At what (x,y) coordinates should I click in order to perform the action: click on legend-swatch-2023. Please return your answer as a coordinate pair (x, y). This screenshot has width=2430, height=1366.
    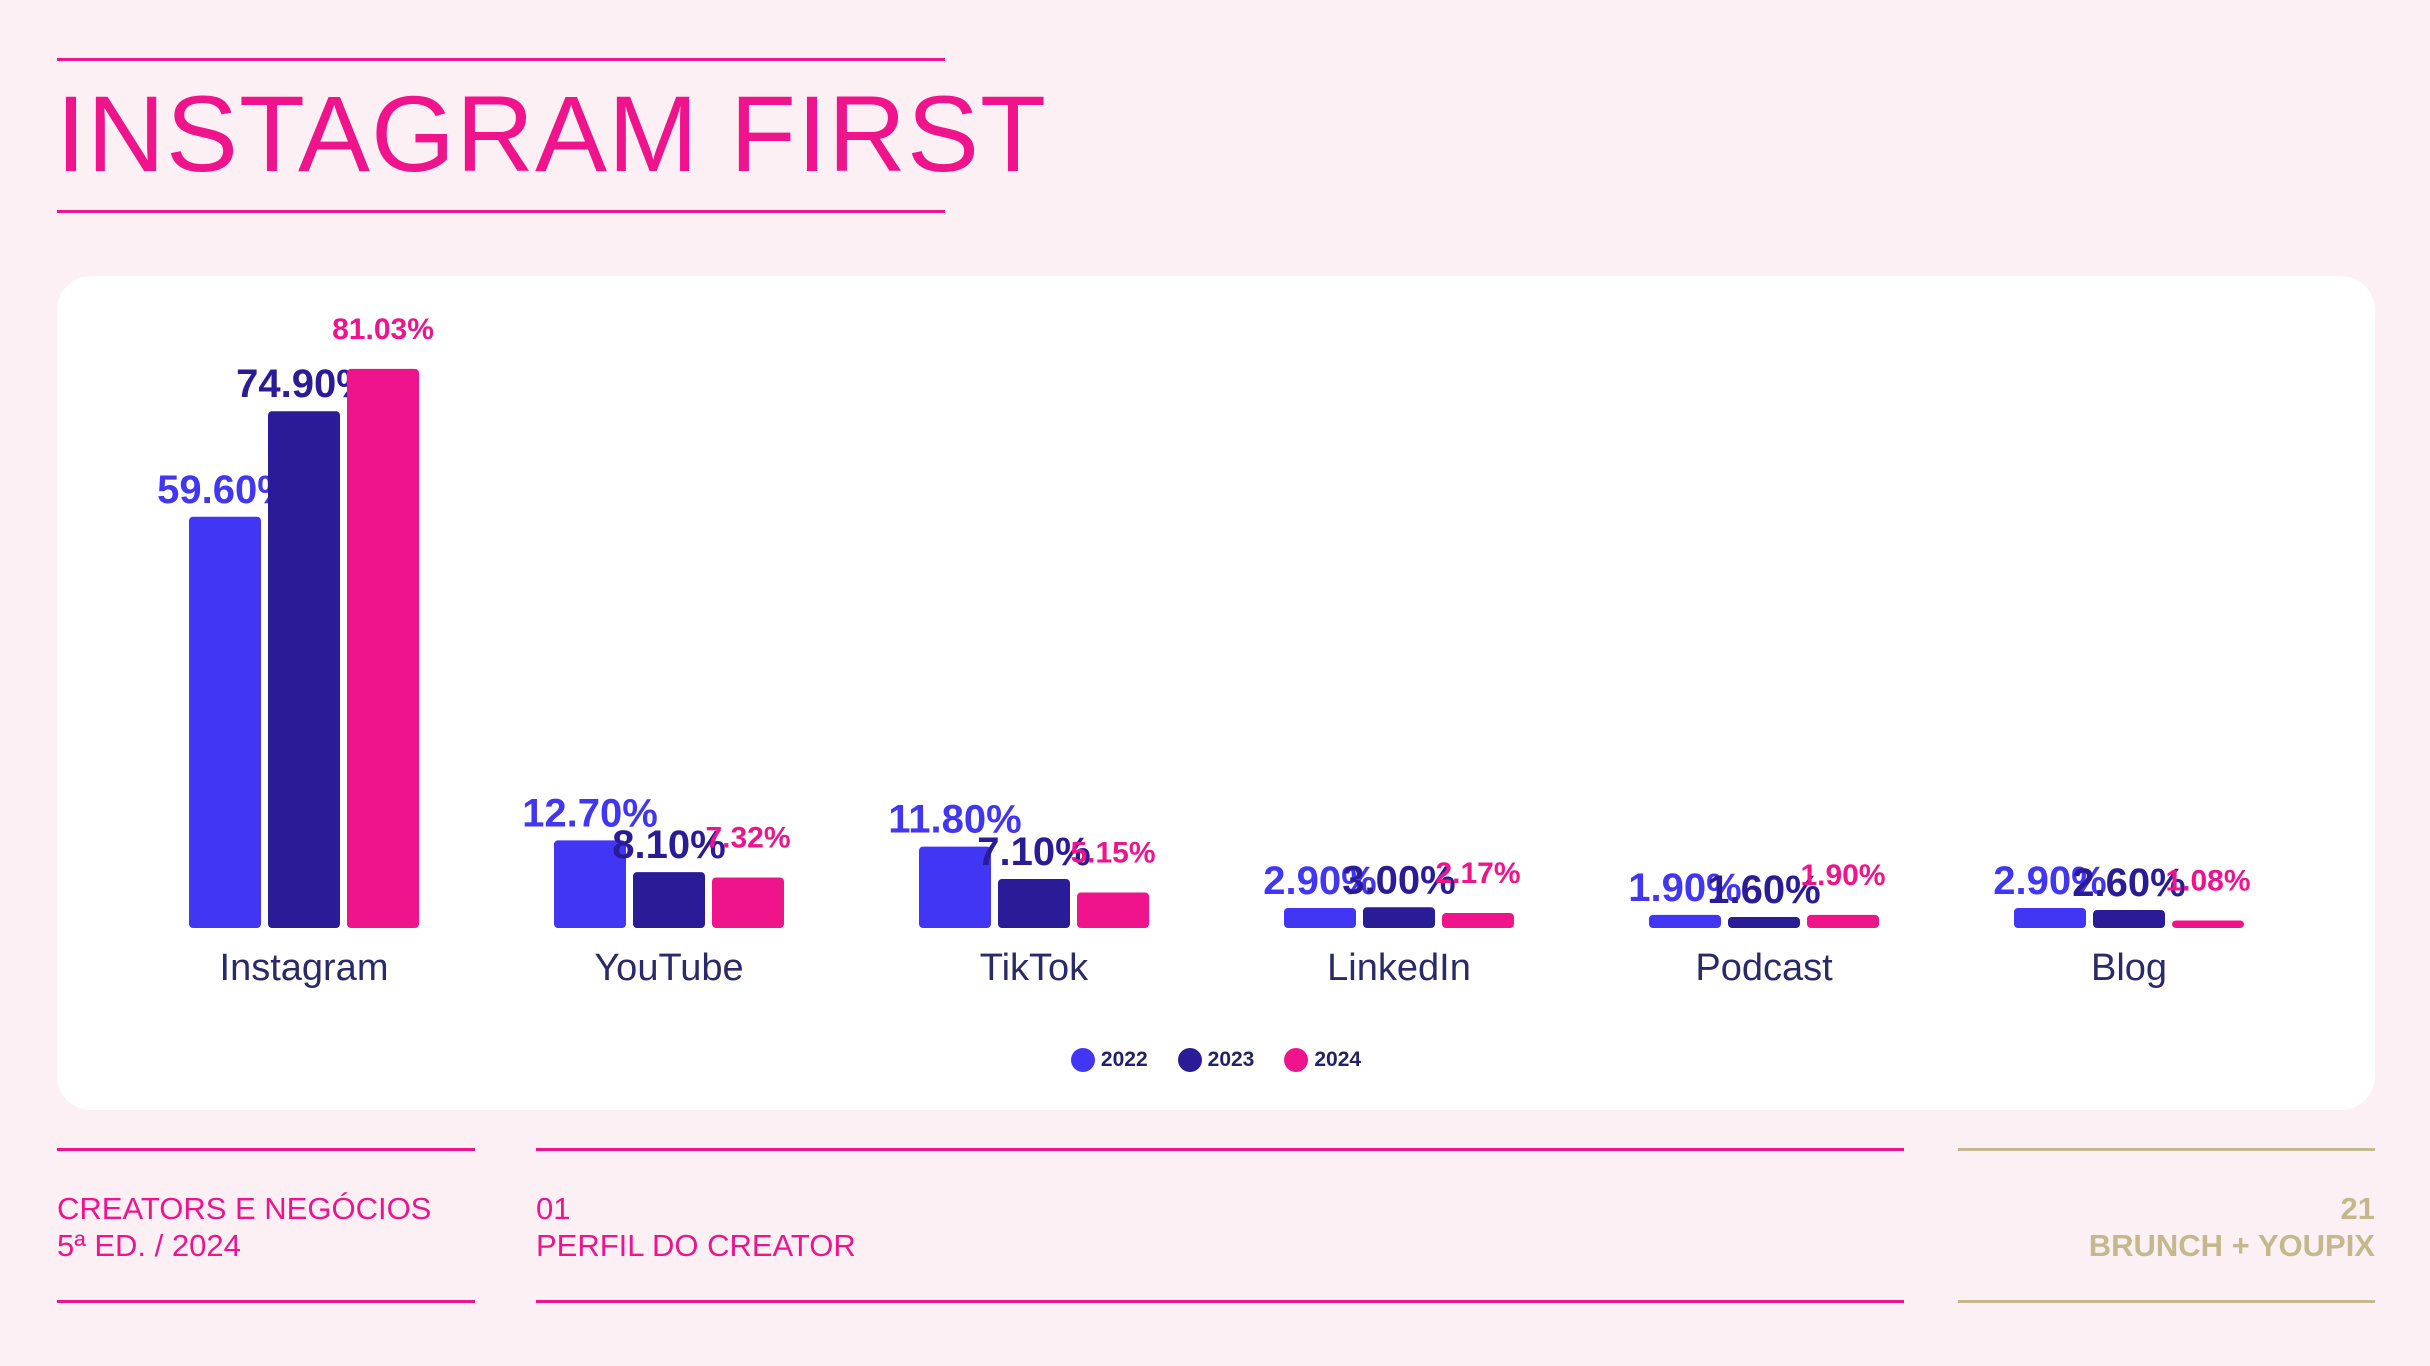
    Looking at the image, I should click on (1189, 1060).